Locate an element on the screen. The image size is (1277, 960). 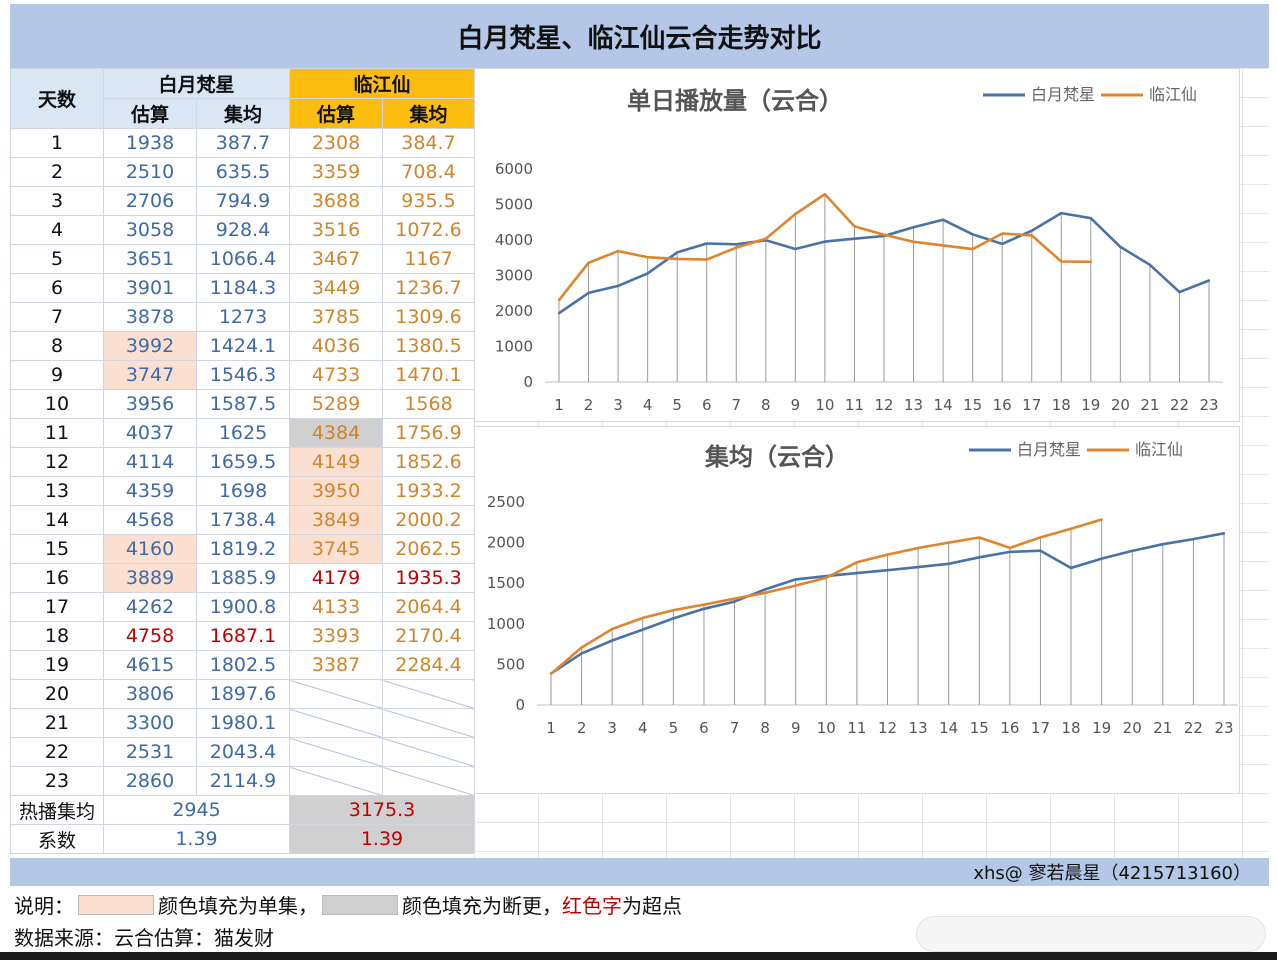
x-tick-label: 20 is located at coordinates (1120, 405).